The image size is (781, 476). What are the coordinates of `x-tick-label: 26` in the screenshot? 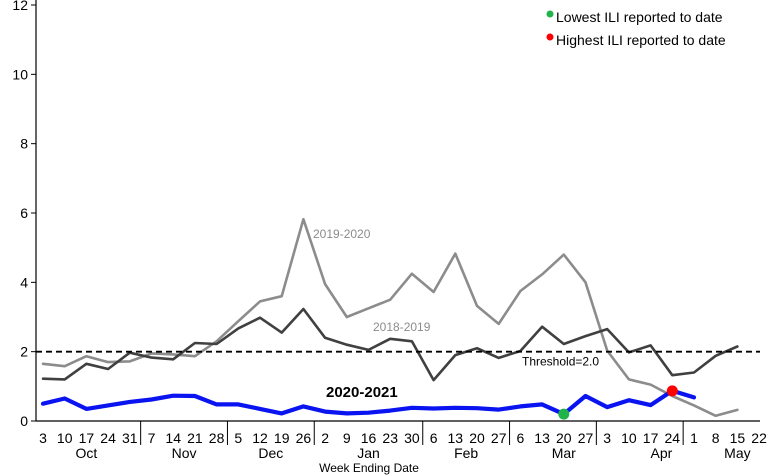 It's located at (304, 438).